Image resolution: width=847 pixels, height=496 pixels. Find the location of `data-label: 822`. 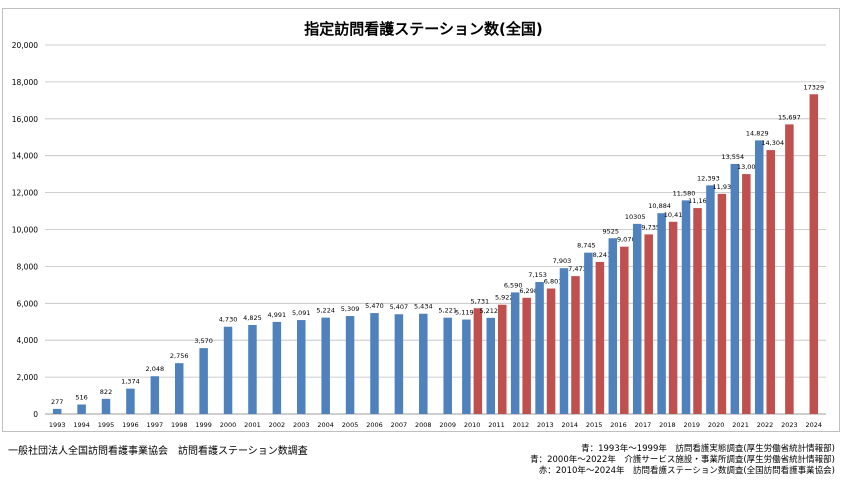

data-label: 822 is located at coordinates (106, 392).